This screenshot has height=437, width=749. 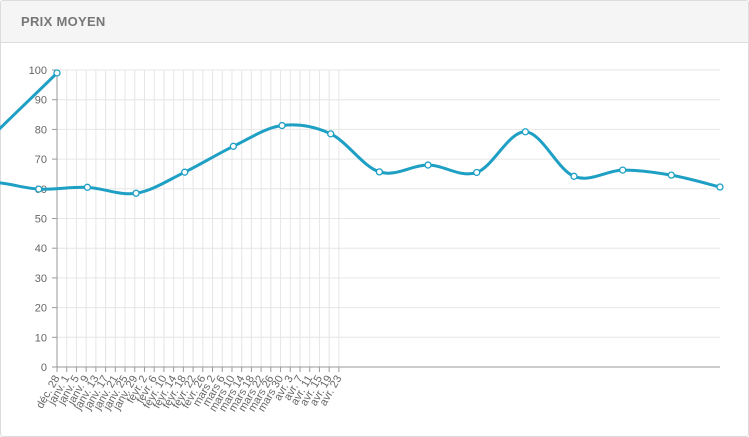 What do you see at coordinates (41, 249) in the screenshot?
I see `y-tick-label: 40` at bounding box center [41, 249].